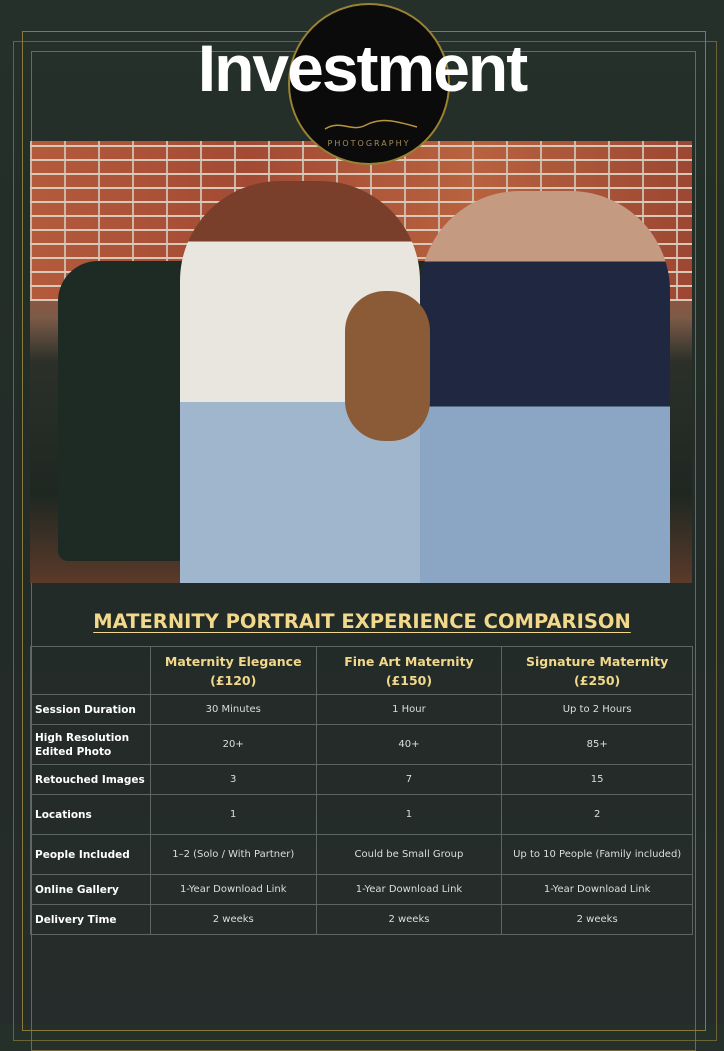  Describe the element at coordinates (409, 854) in the screenshot. I see `table-cell: Could be Small Group` at that location.